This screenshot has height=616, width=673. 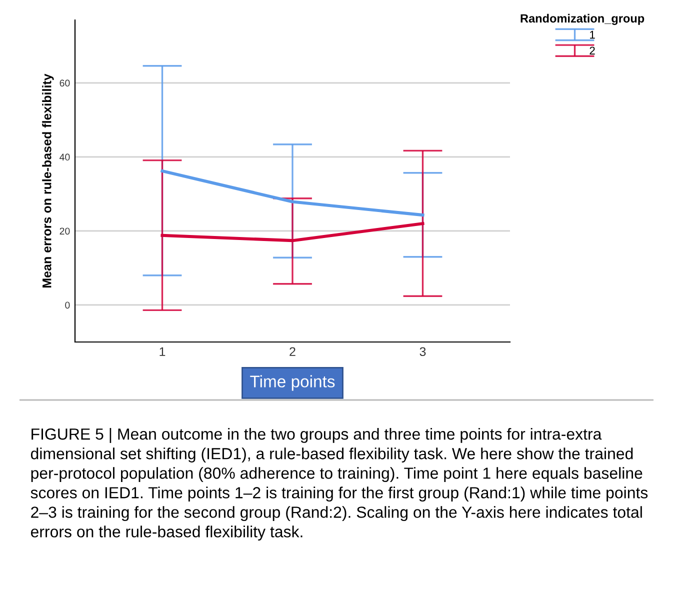 I want to click on x-tick-label: 2, so click(x=293, y=351).